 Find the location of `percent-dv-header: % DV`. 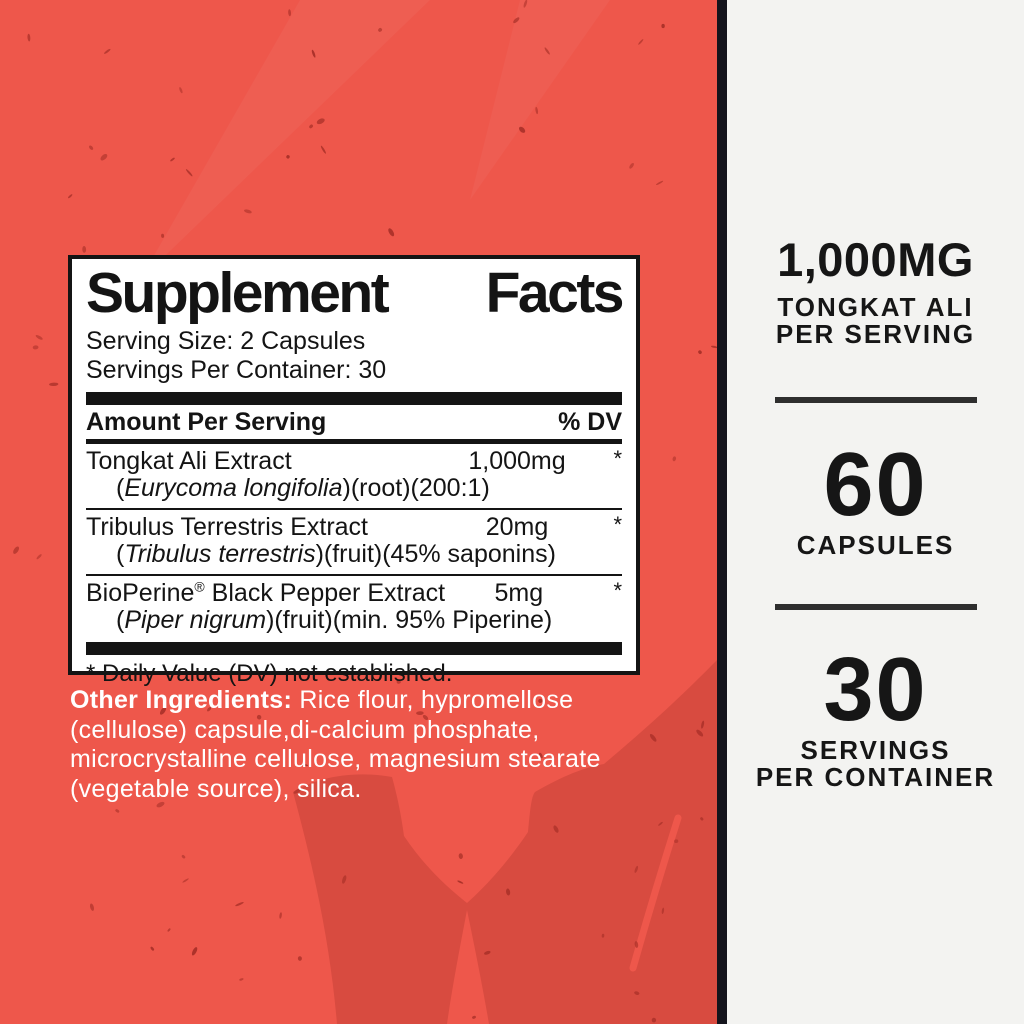

percent-dv-header: % DV is located at coordinates (590, 422).